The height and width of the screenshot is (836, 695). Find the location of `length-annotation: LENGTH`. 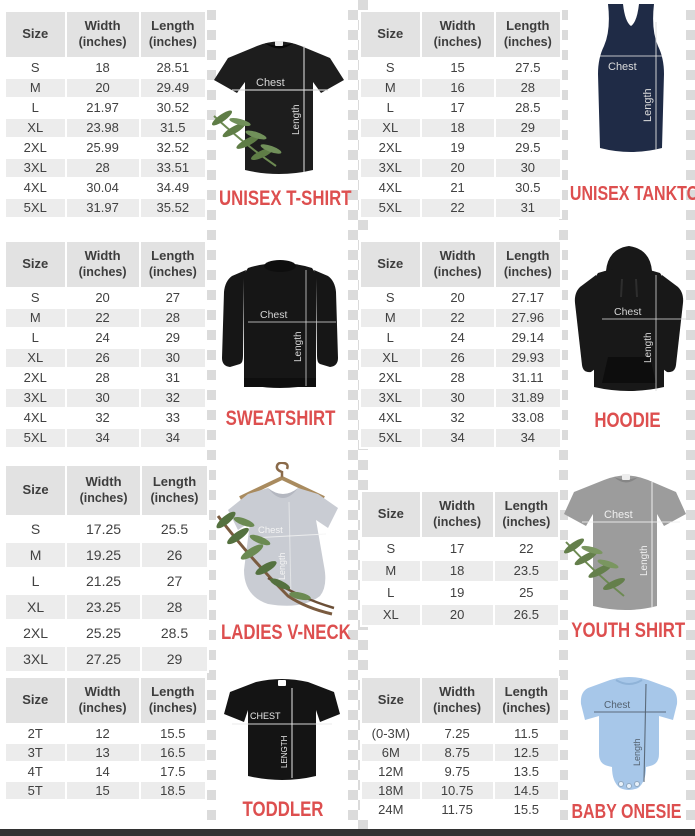

length-annotation: LENGTH is located at coordinates (284, 751).